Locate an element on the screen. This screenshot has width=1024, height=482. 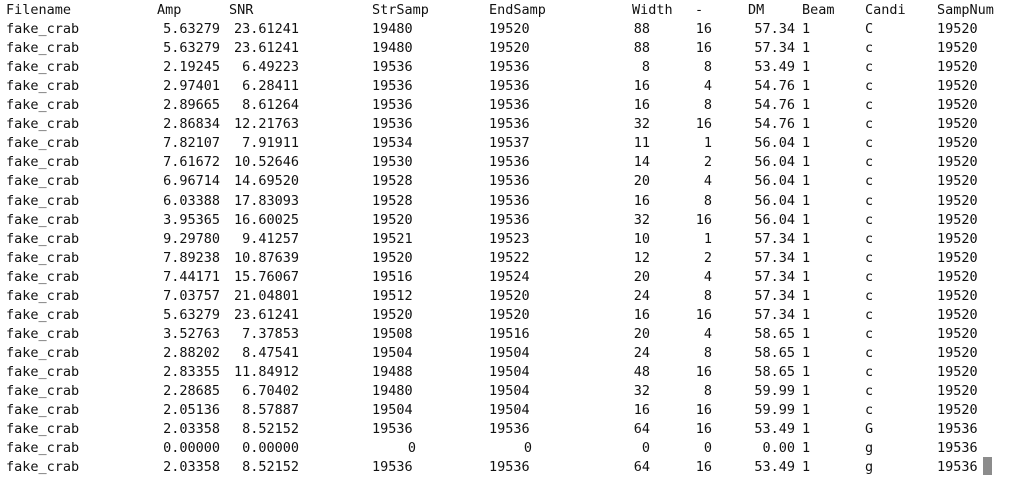
cell-width: 88 is located at coordinates (641, 29).